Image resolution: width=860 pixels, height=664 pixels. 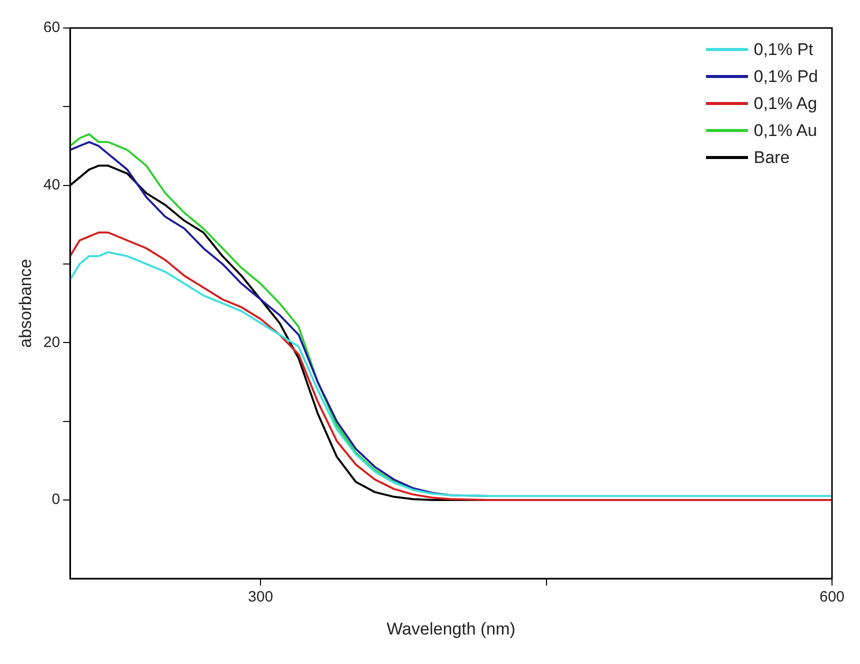 I want to click on y-tick-label: 0, so click(x=56, y=499).